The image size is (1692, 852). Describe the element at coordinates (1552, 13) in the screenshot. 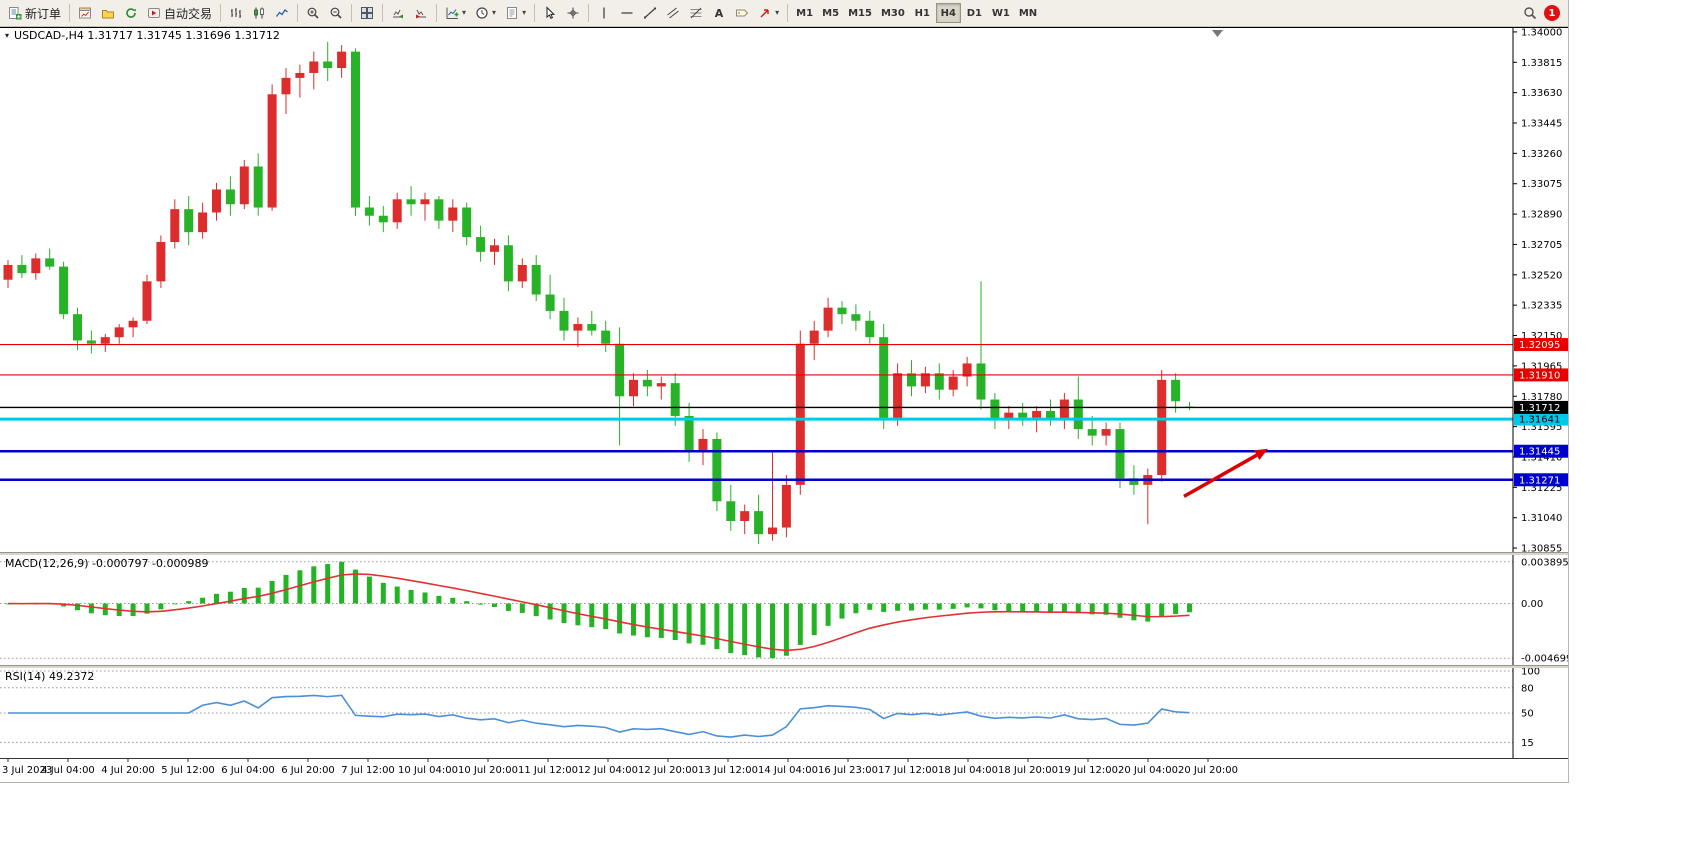

I see `notification-badge: 1` at that location.